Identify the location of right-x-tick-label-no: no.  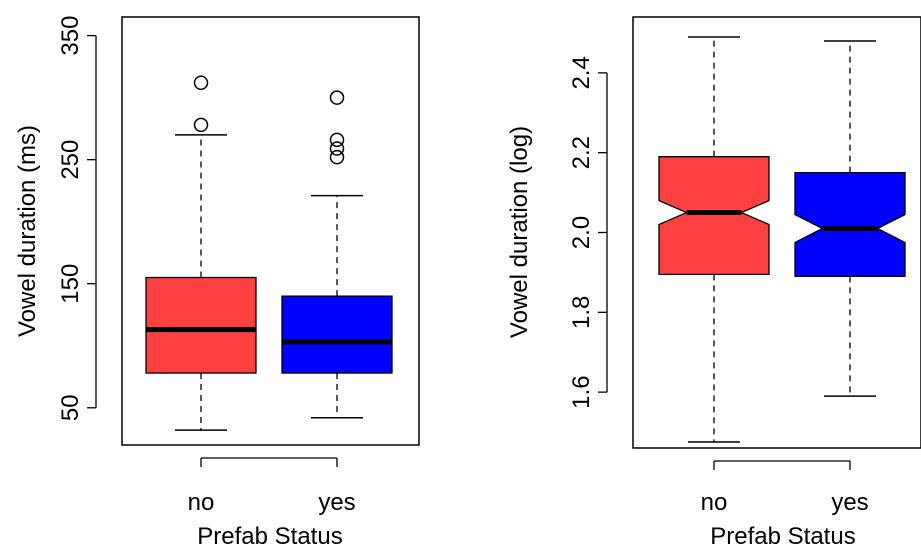
(714, 502).